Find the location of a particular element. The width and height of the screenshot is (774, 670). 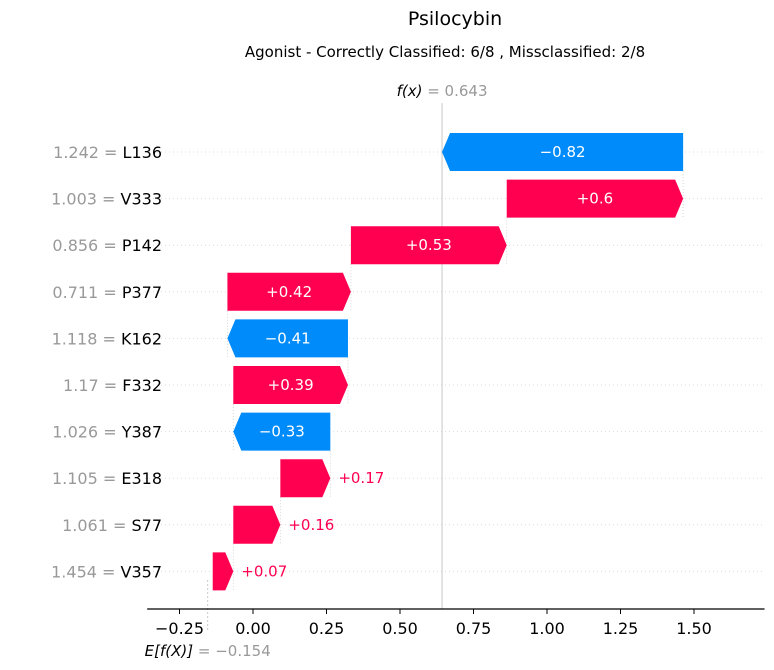

feature-value: 1.454 = is located at coordinates (85, 571).